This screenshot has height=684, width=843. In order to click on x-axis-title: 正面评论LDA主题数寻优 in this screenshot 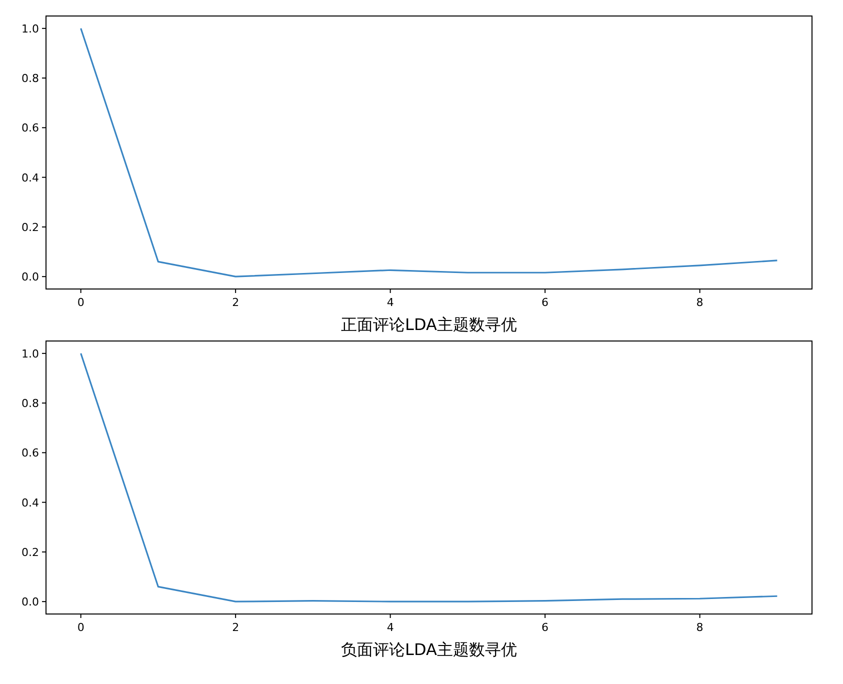, I will do `click(429, 324)`.